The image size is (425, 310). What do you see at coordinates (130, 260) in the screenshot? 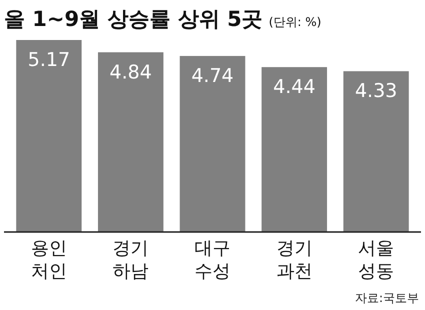
I see `x-tick-label: 경기 하남` at bounding box center [130, 260].